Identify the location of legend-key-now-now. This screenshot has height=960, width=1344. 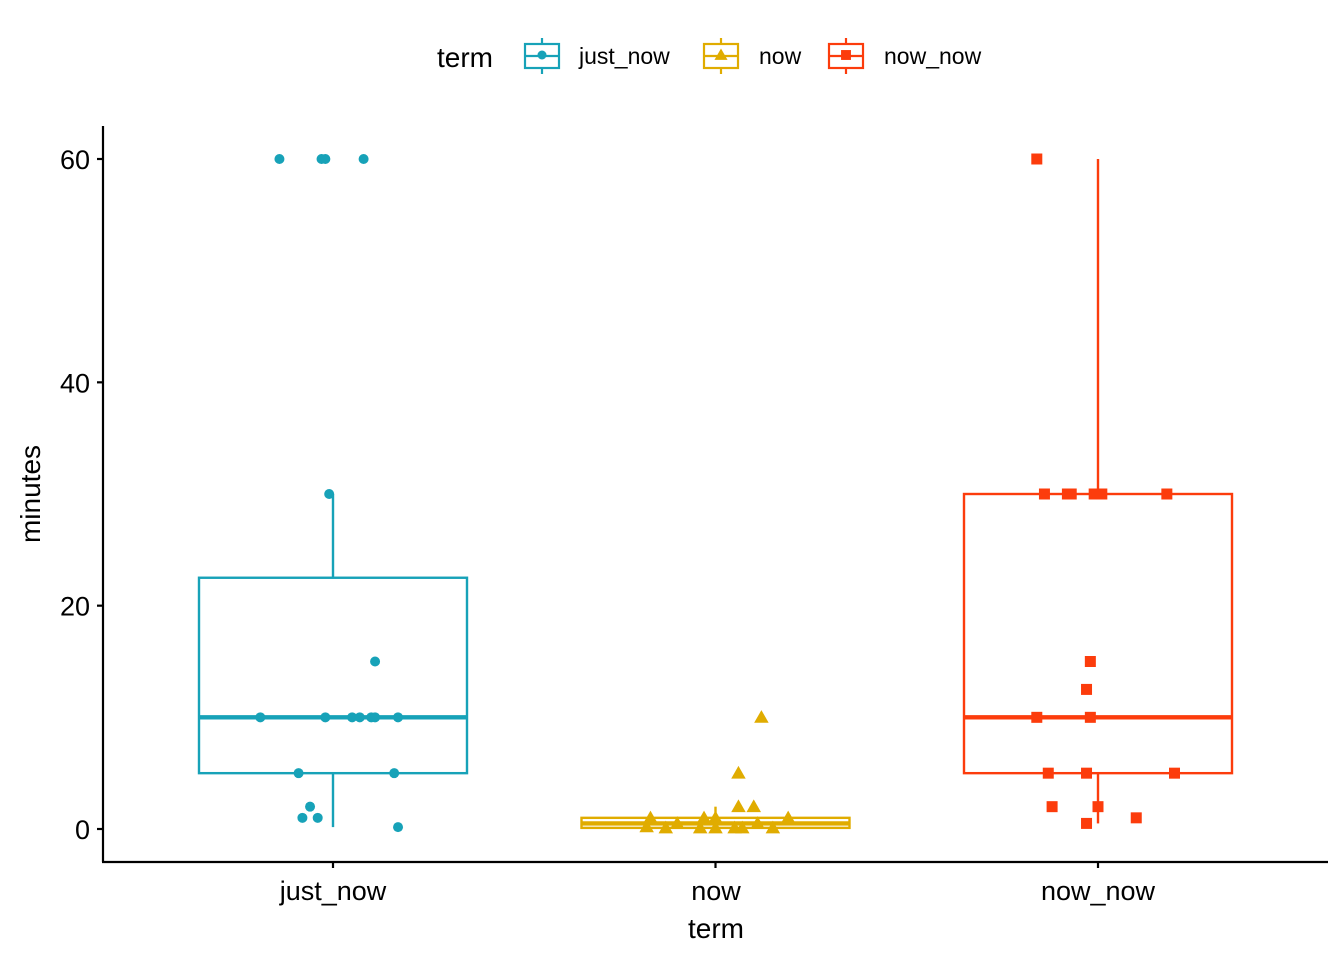
(846, 56).